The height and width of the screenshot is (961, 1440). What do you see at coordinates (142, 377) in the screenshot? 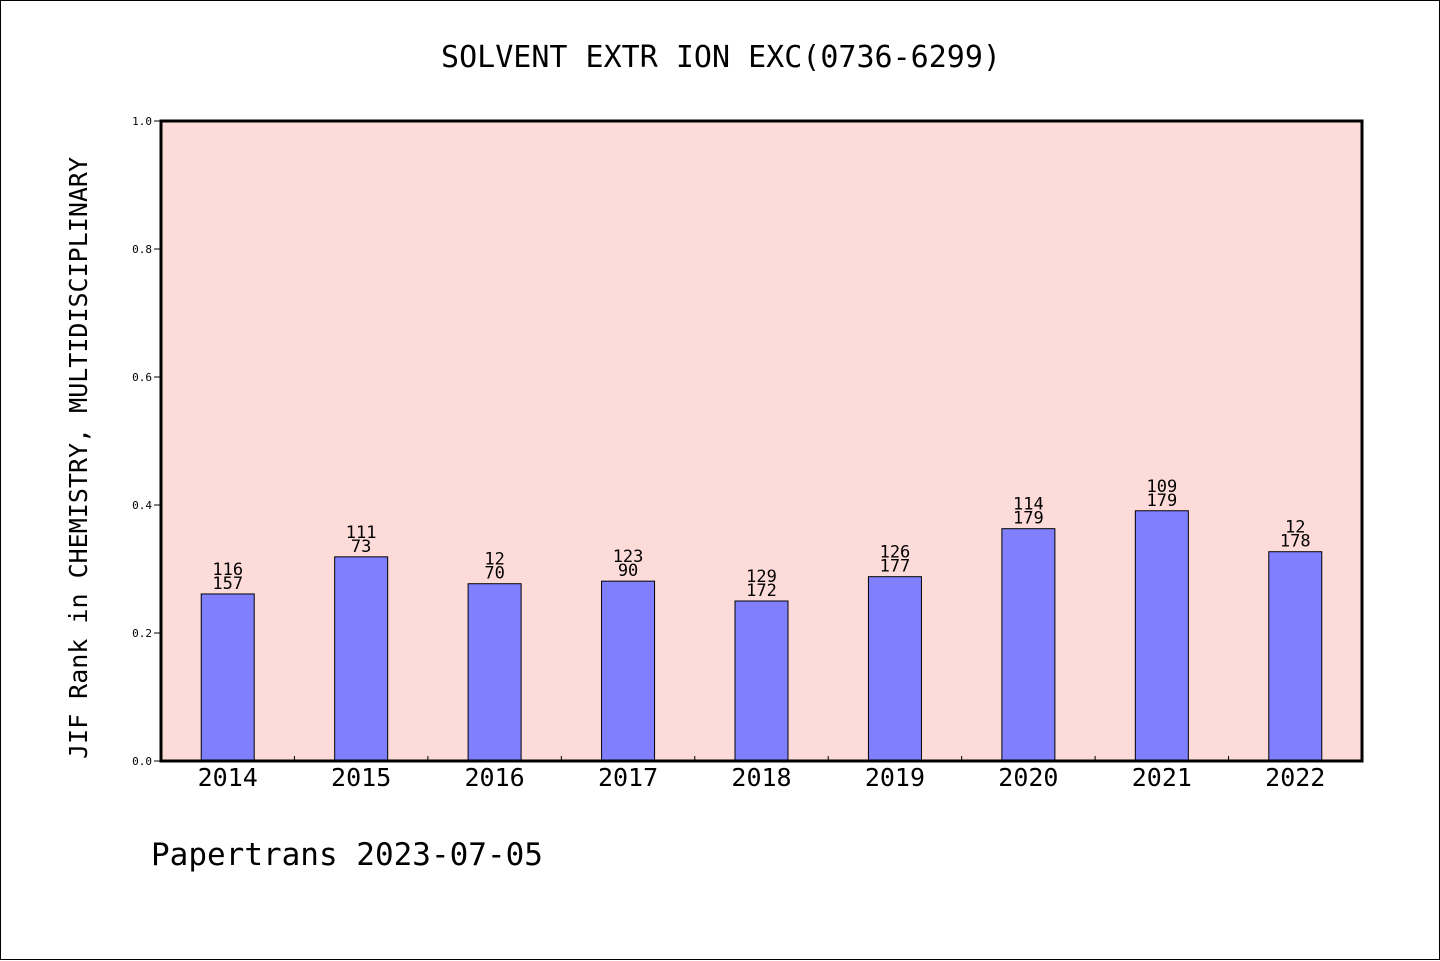
I see `y-tick-label: 0.6` at bounding box center [142, 377].